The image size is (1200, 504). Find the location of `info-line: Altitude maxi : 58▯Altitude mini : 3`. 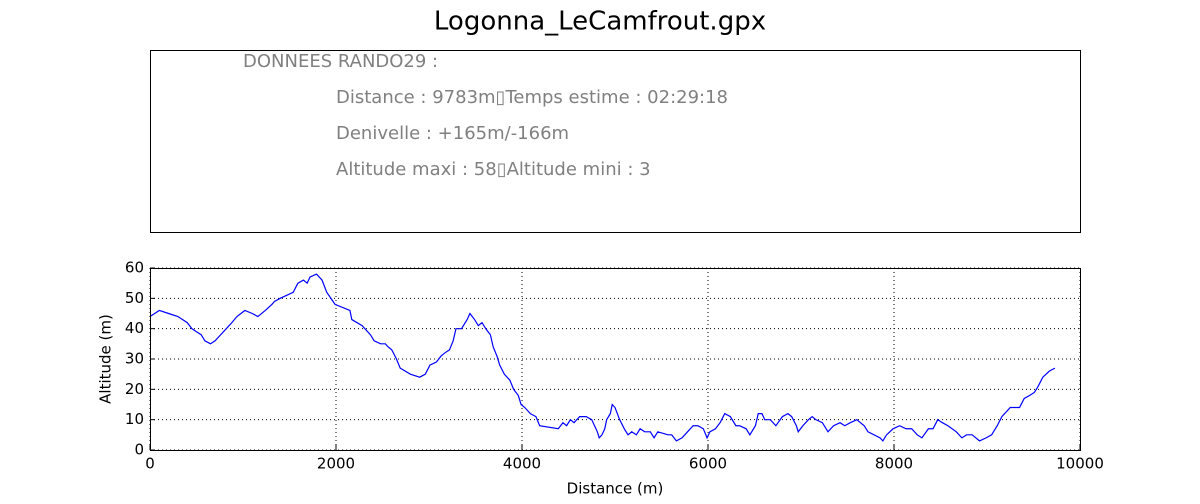

info-line: Altitude maxi : 58▯Altitude mini : 3 is located at coordinates (493, 169).